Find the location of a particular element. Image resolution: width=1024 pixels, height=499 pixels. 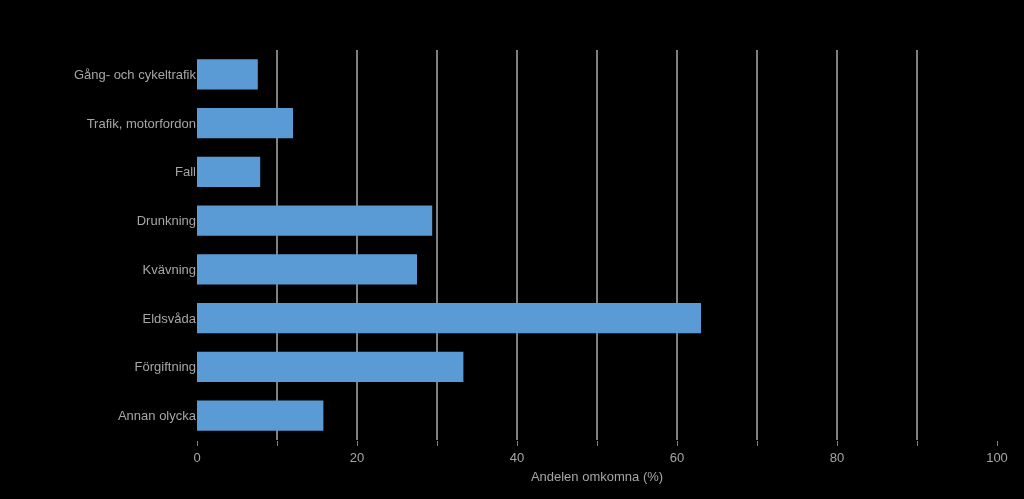

y-tick-label: Kvävning is located at coordinates (169, 269).